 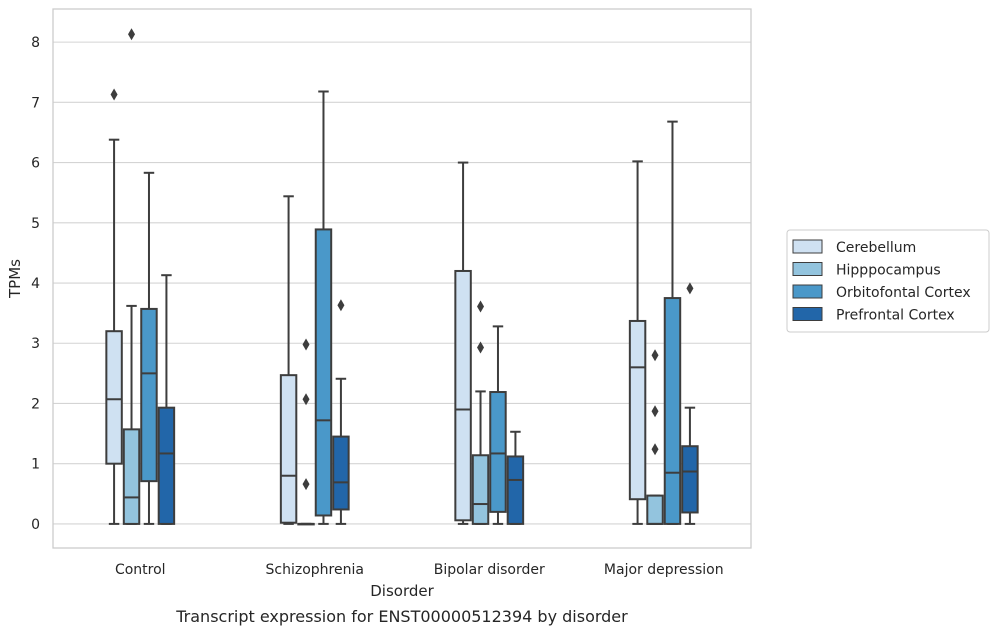 I want to click on legend-label: Hipppocampus, so click(x=888, y=271).